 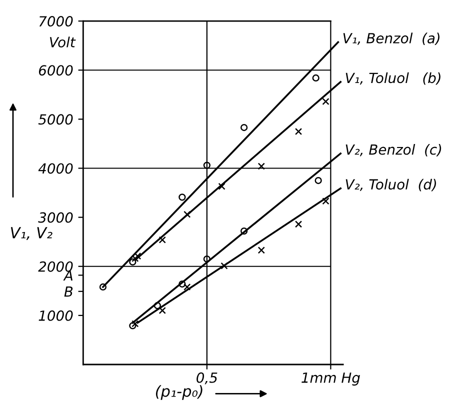 What do you see at coordinates (67, 275) in the screenshot?
I see `y-tick-label: A` at bounding box center [67, 275].